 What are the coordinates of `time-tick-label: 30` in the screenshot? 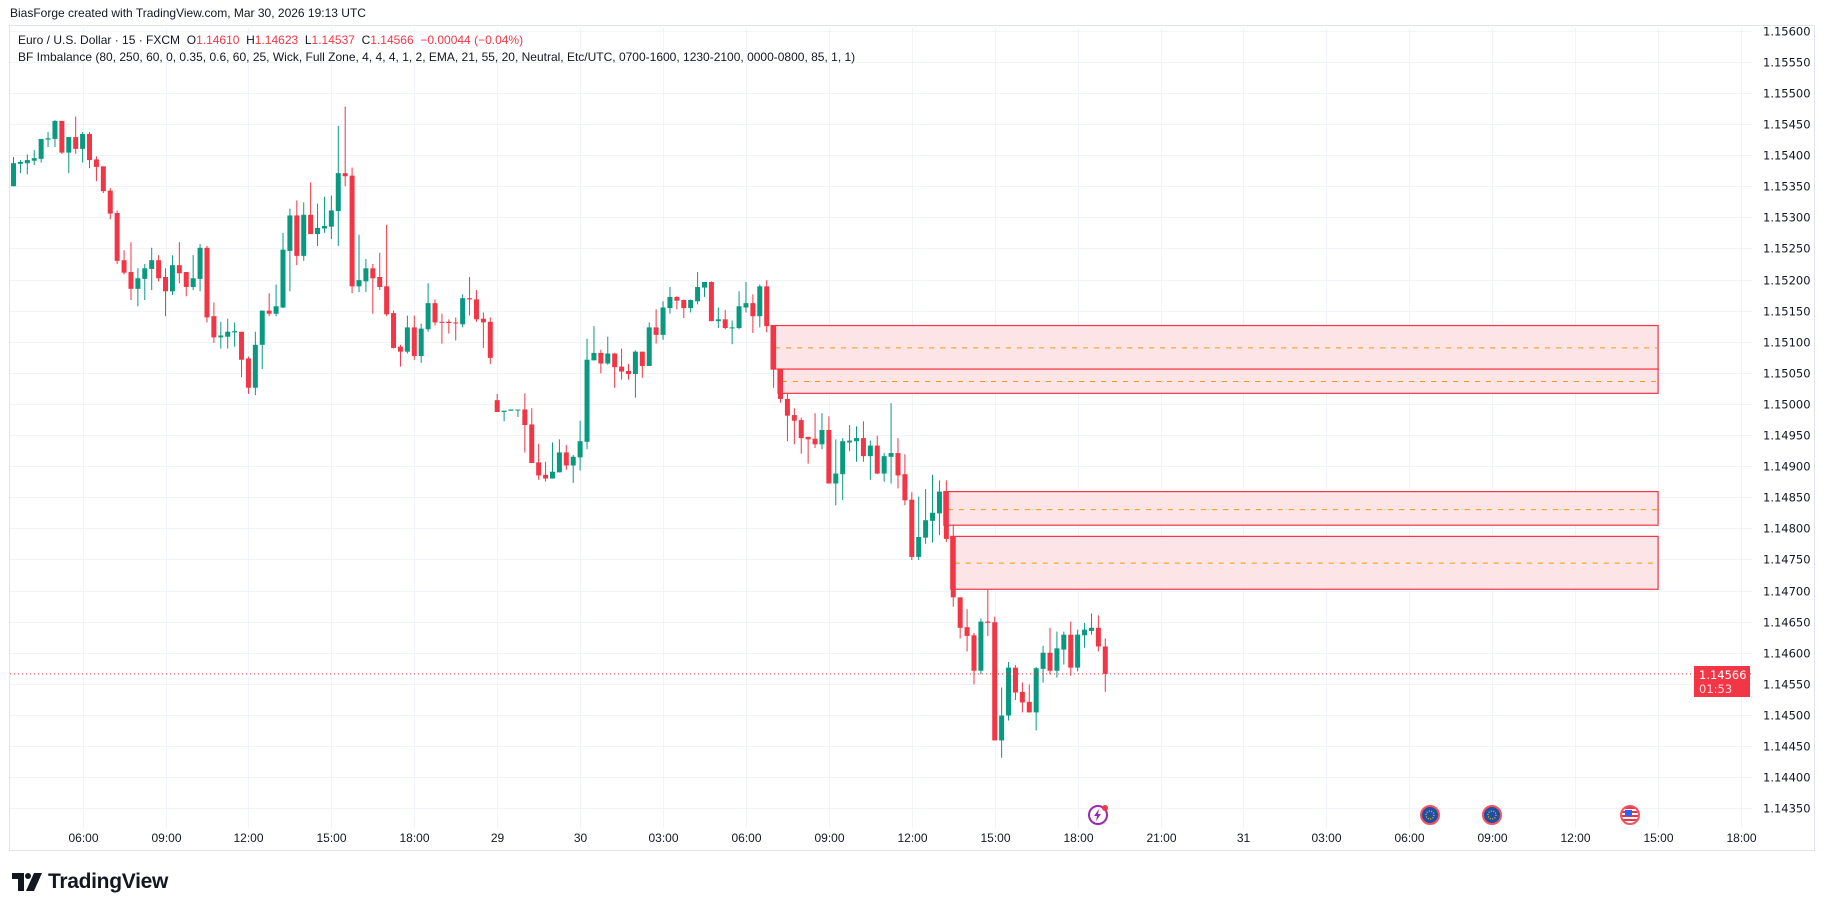 It's located at (581, 838).